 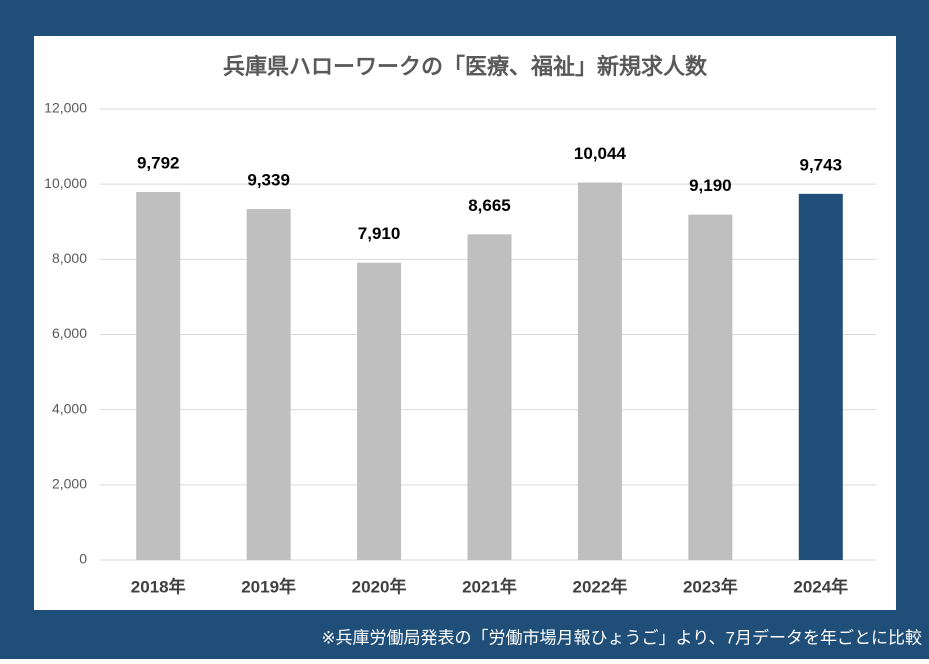 I want to click on x-tick-label: 2021年, so click(x=489, y=586).